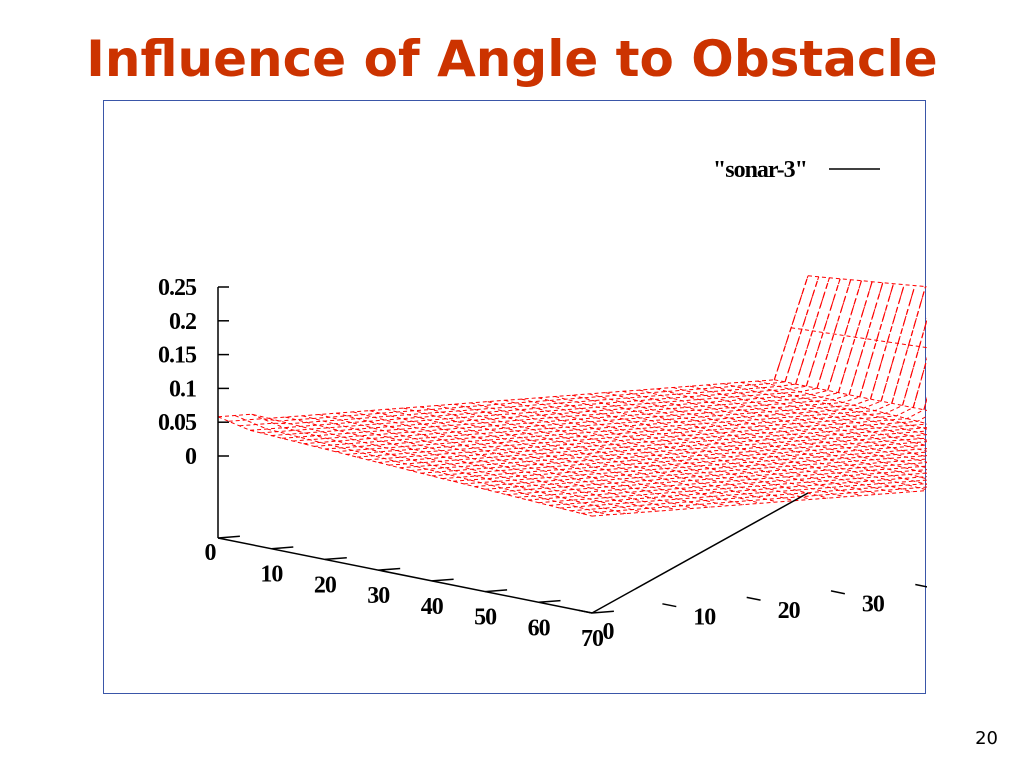  What do you see at coordinates (986, 738) in the screenshot?
I see `page-number: 20` at bounding box center [986, 738].